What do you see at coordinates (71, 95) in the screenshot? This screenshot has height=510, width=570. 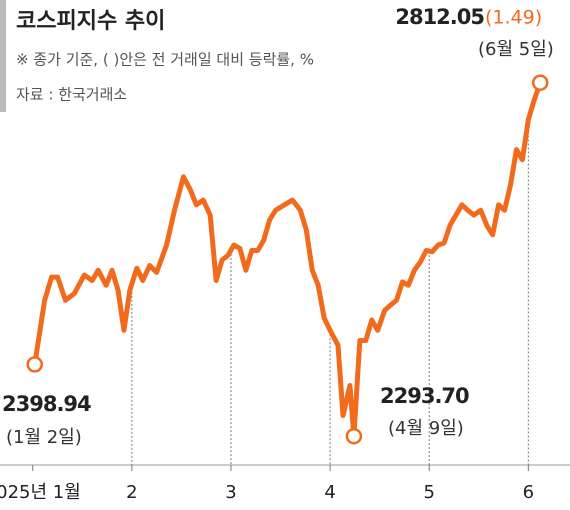 I see `source: 자료 : 한국거래소` at bounding box center [71, 95].